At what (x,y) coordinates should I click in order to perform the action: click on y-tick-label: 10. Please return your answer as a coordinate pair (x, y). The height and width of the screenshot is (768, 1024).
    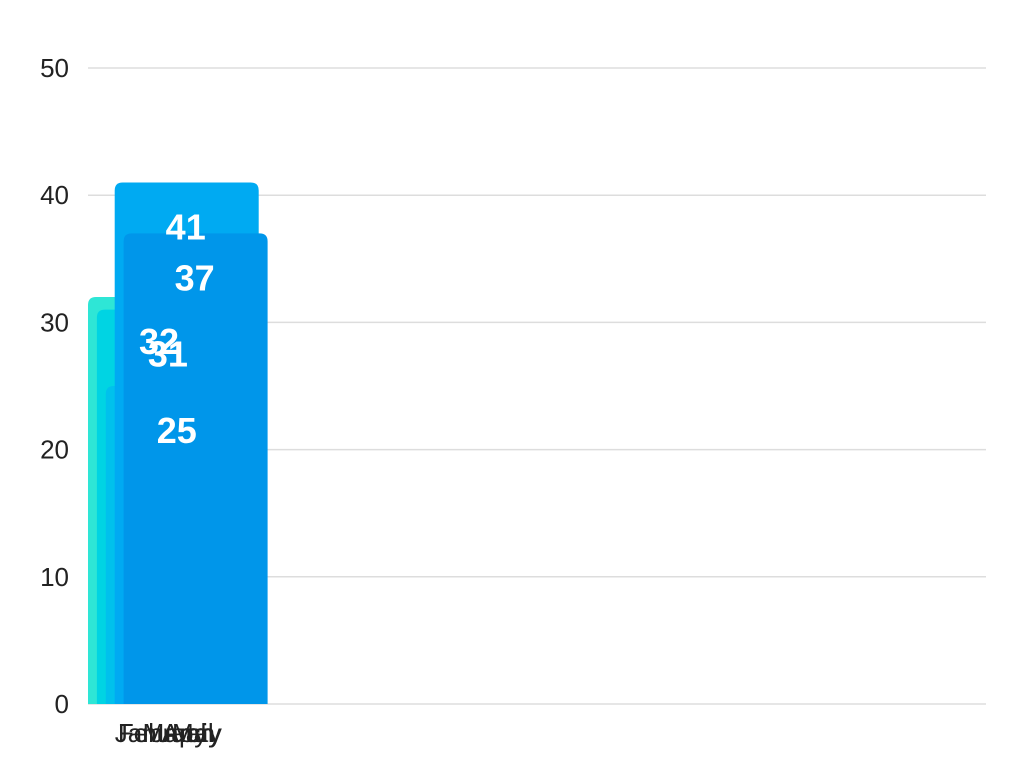
    Looking at the image, I should click on (54, 577).